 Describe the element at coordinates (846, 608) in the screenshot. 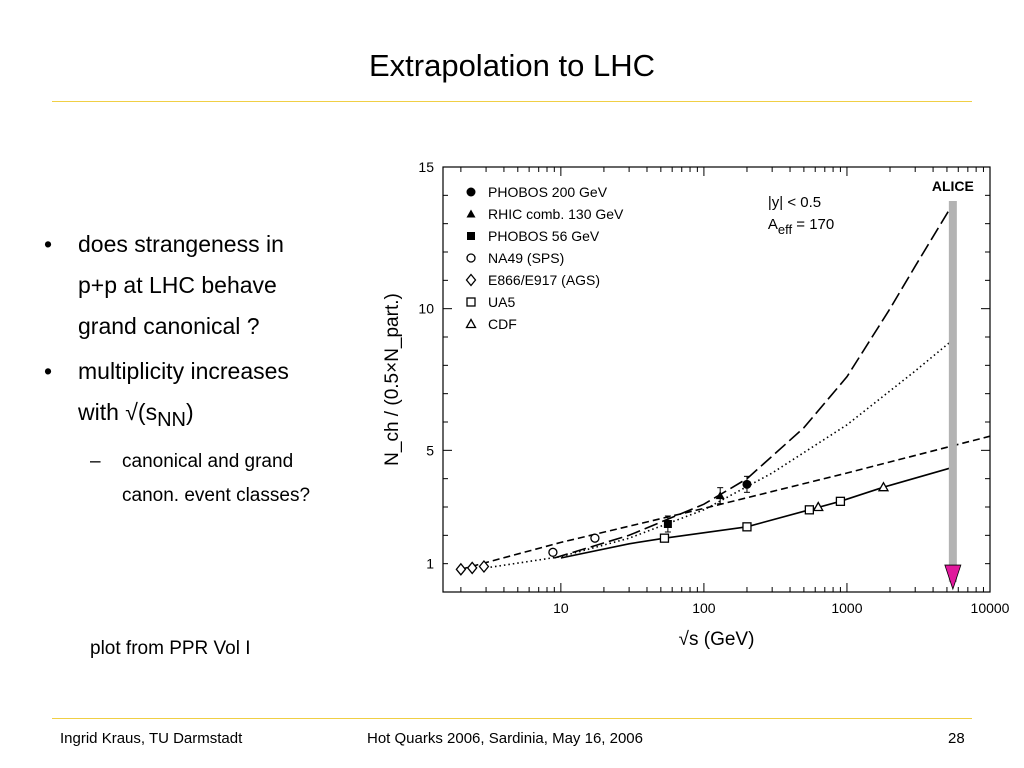

I see `x-tick-label: 1000` at that location.